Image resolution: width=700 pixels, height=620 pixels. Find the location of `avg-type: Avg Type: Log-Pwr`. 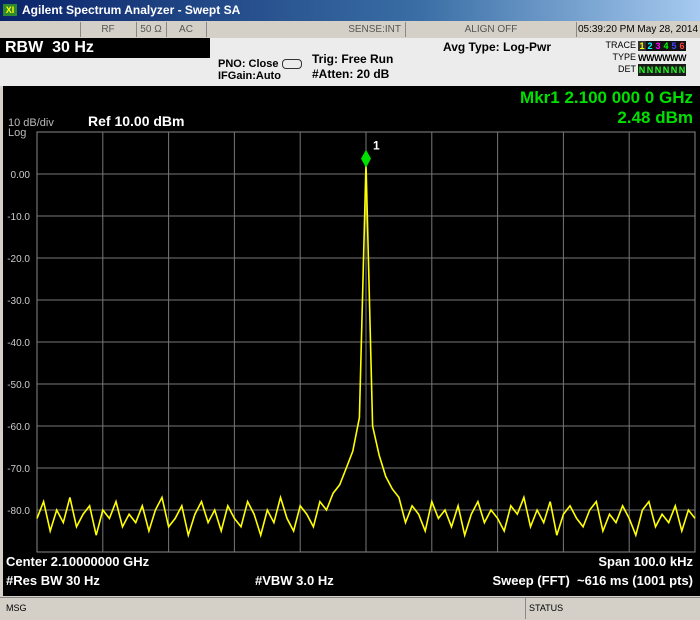

avg-type: Avg Type: Log-Pwr is located at coordinates (497, 47).